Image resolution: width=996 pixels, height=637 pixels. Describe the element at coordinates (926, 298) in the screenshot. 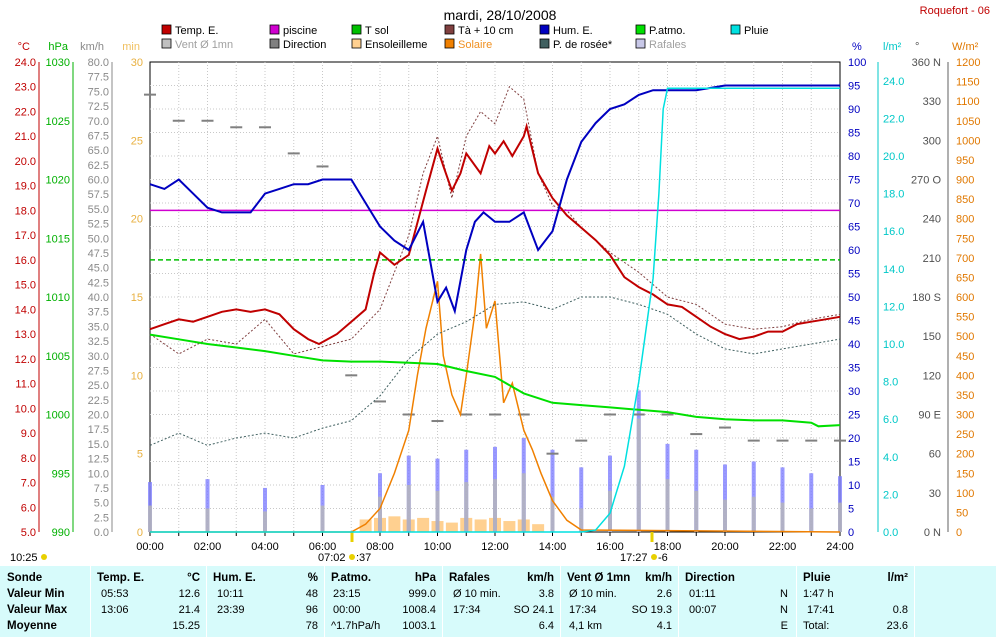

I see `deg-axis-tick-label: 180 S` at that location.